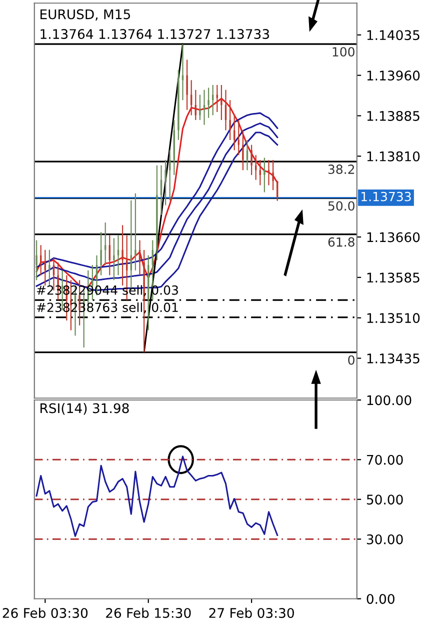 This screenshot has height=625, width=430. Describe the element at coordinates (393, 318) in the screenshot. I see `y-tick-label: 1.13510` at that location.